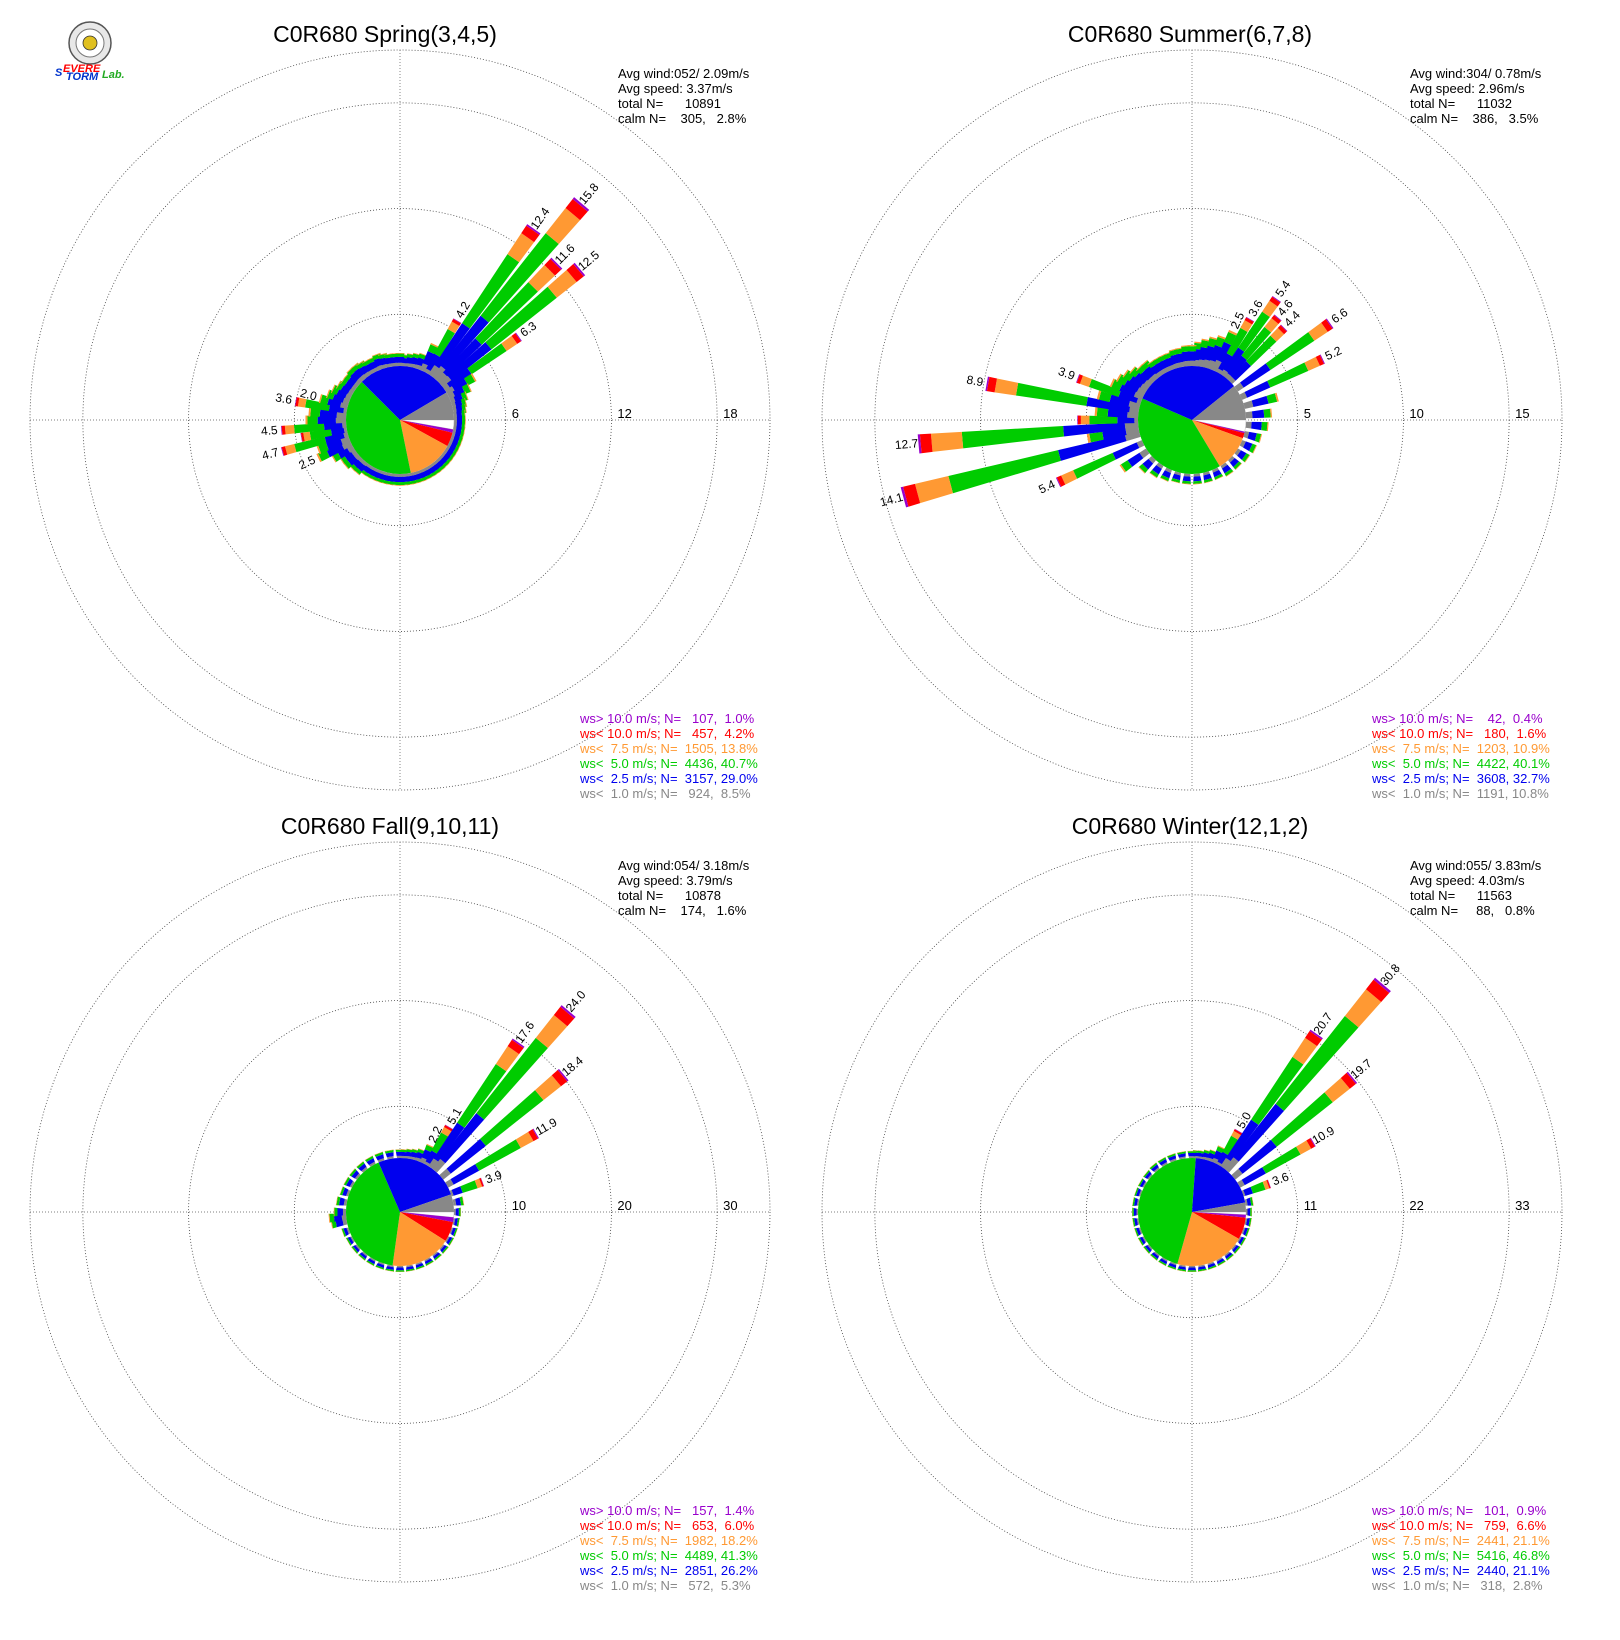 The width and height of the screenshot is (1620, 1640). What do you see at coordinates (269, 430) in the screenshot?
I see `petal-label: 4.5` at bounding box center [269, 430].